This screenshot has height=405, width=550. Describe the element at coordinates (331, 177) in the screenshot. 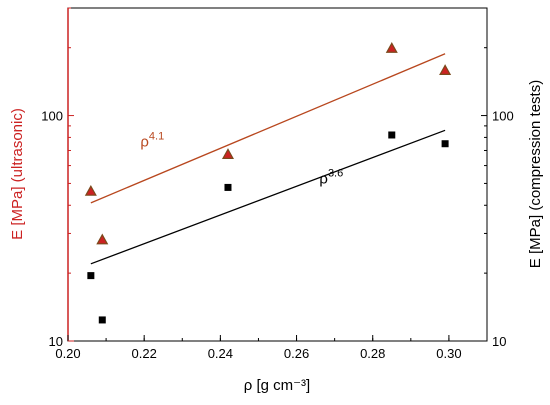

I see `fit-label-2: ρ3.6` at that location.